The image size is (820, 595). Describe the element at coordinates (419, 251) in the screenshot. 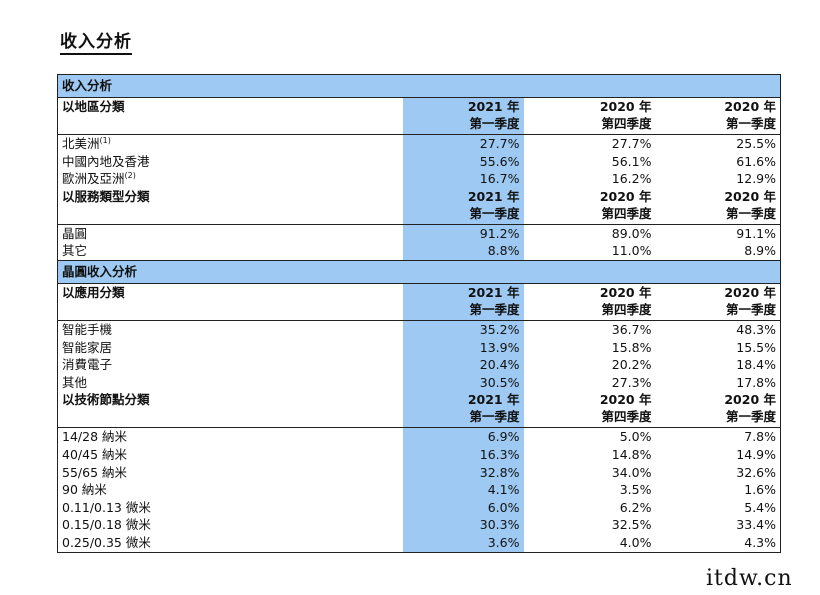

I see `table-row: 其它 8.8% 11.0% 8.9%` at that location.